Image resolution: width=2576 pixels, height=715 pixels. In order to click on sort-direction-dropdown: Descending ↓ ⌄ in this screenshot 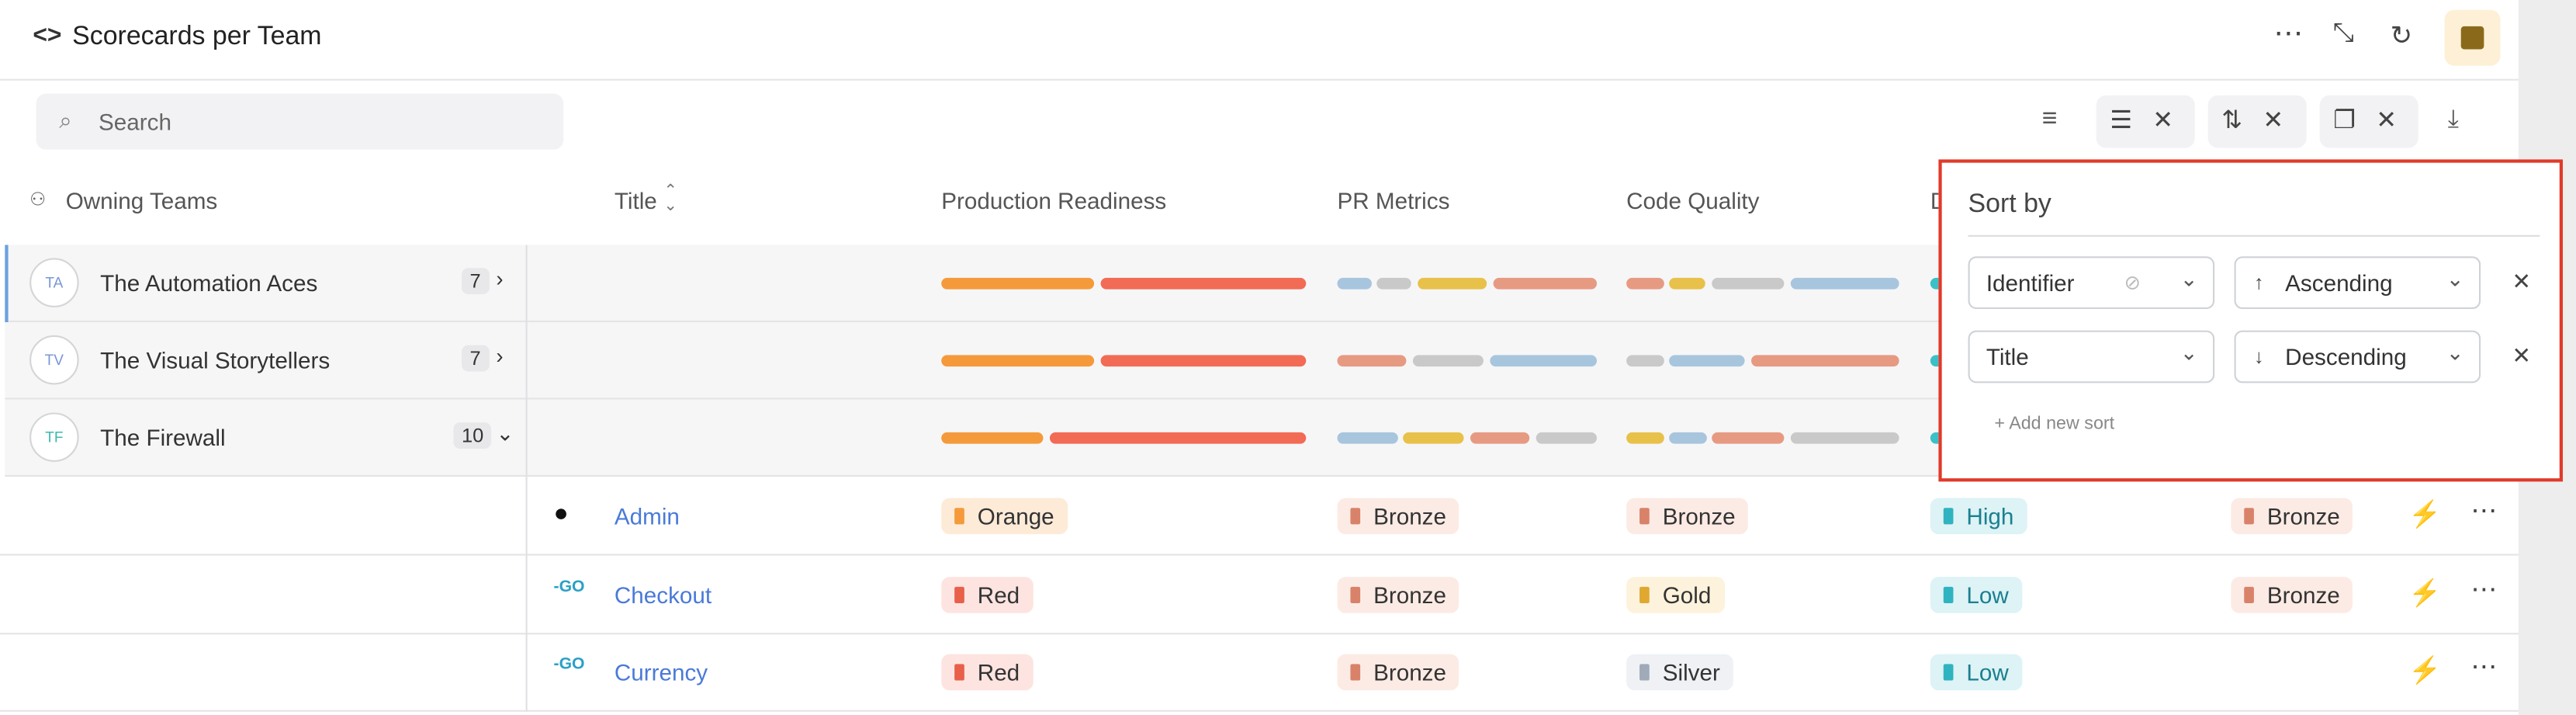, I will do `click(2357, 357)`.